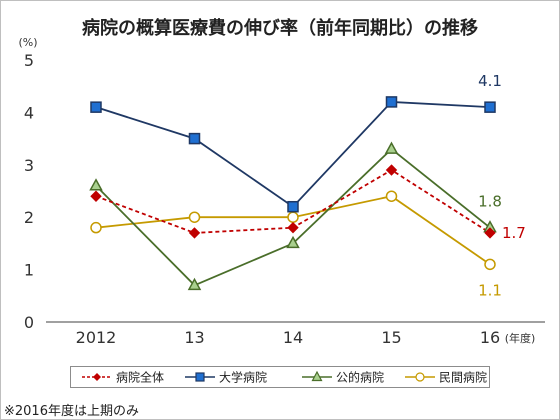  Describe the element at coordinates (29, 60) in the screenshot. I see `y-tick-label: 5` at that location.